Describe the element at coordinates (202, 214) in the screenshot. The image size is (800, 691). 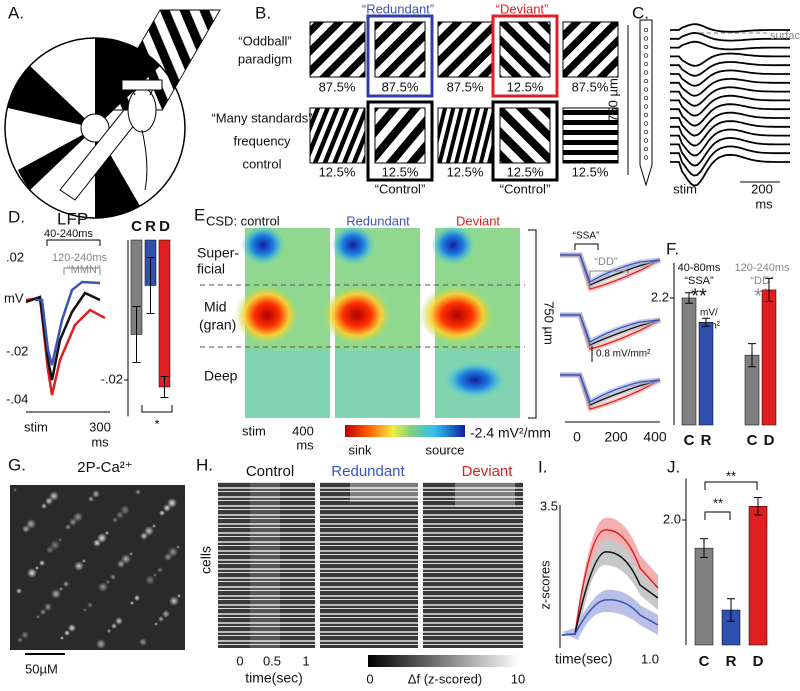
I see `panel-label: E.` at that location.